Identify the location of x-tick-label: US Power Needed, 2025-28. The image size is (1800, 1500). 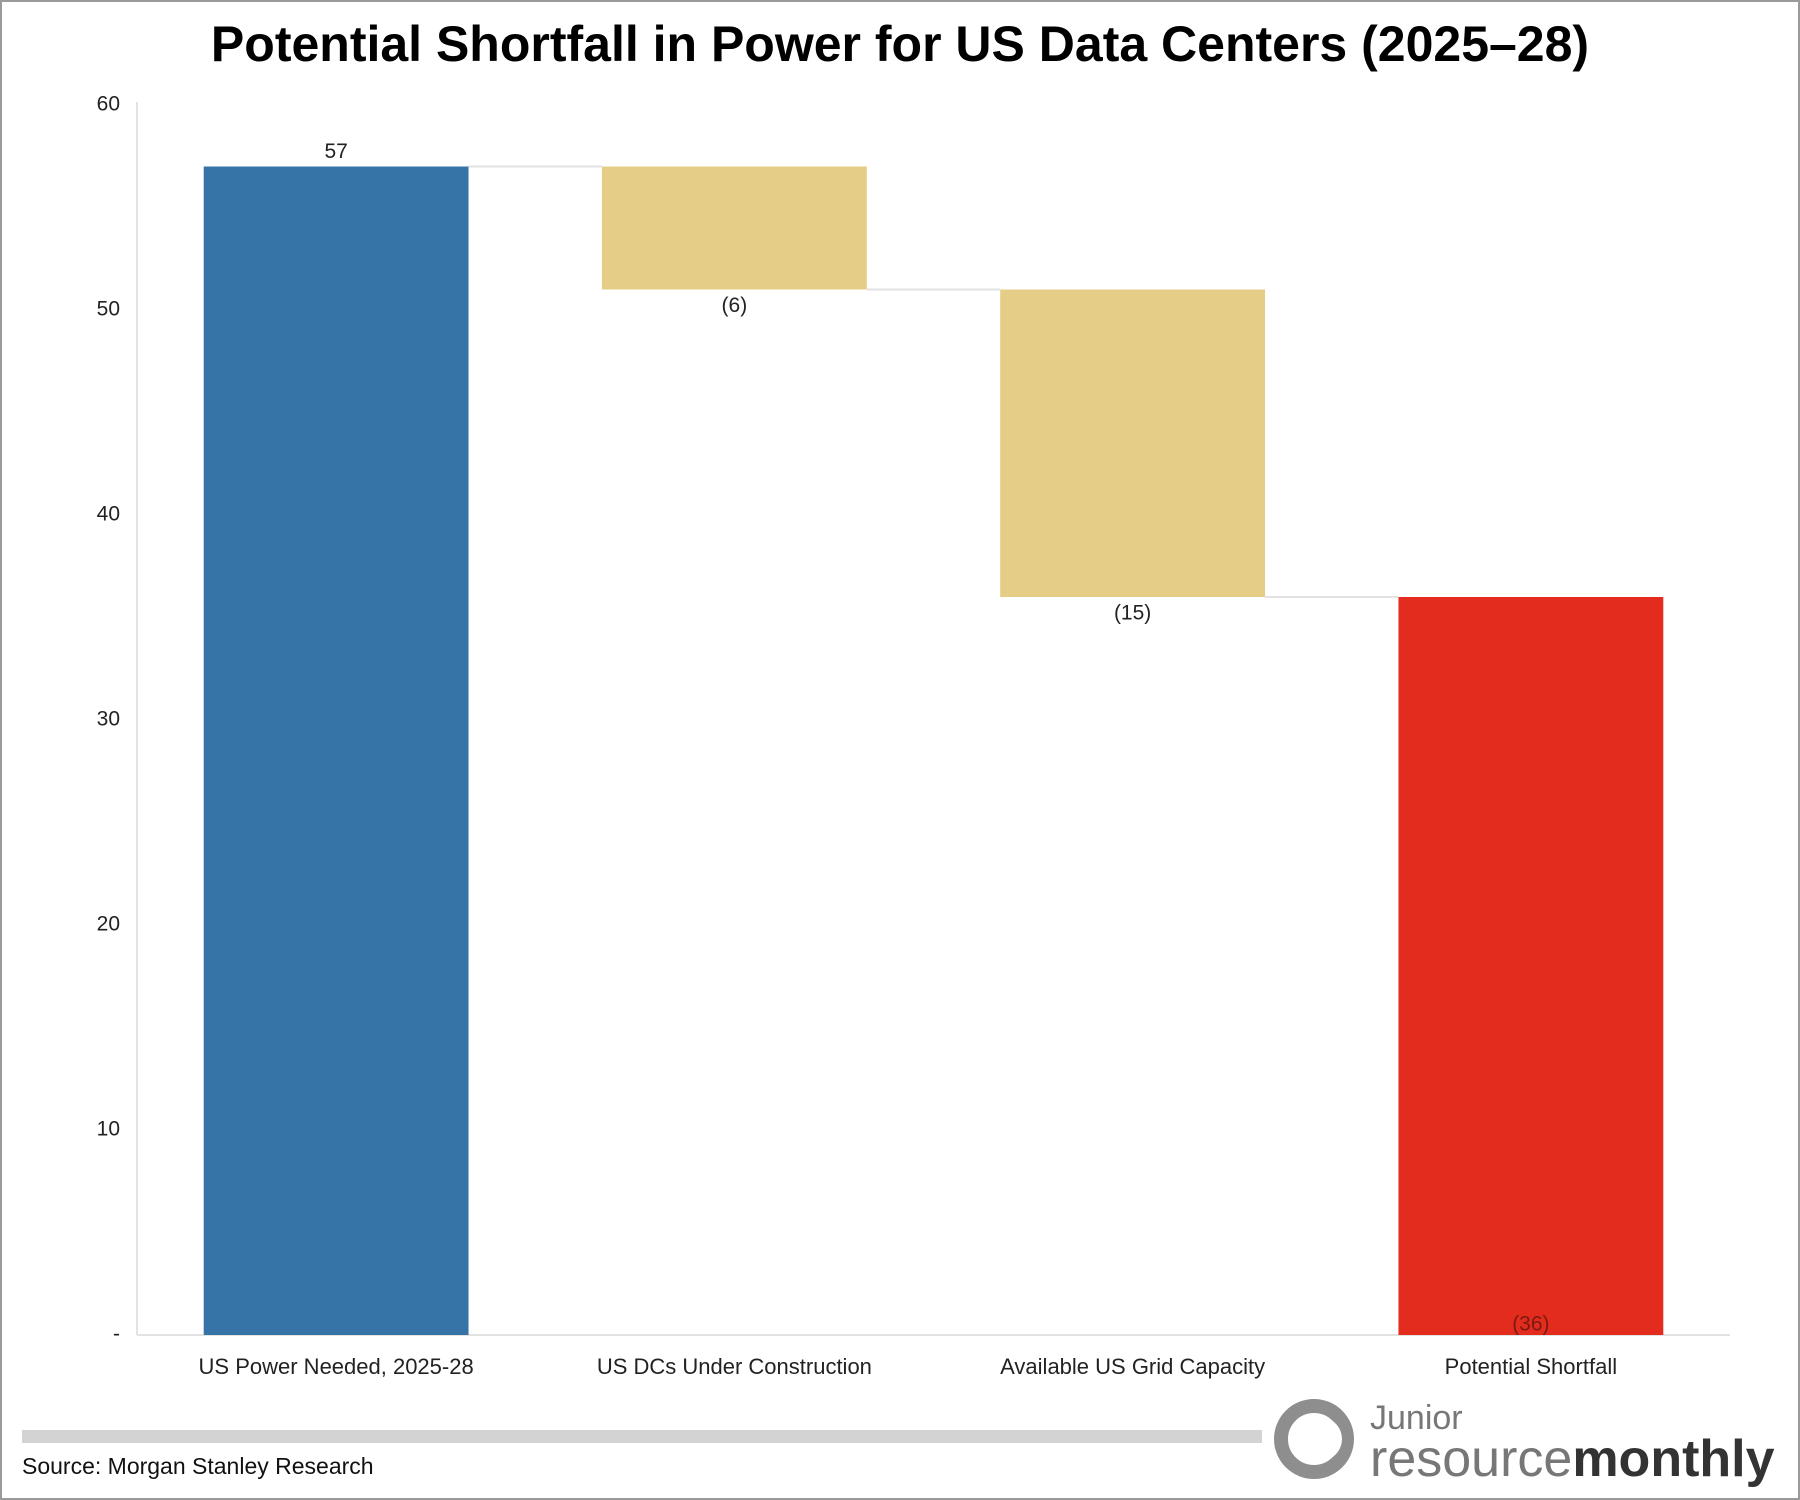
(336, 1366).